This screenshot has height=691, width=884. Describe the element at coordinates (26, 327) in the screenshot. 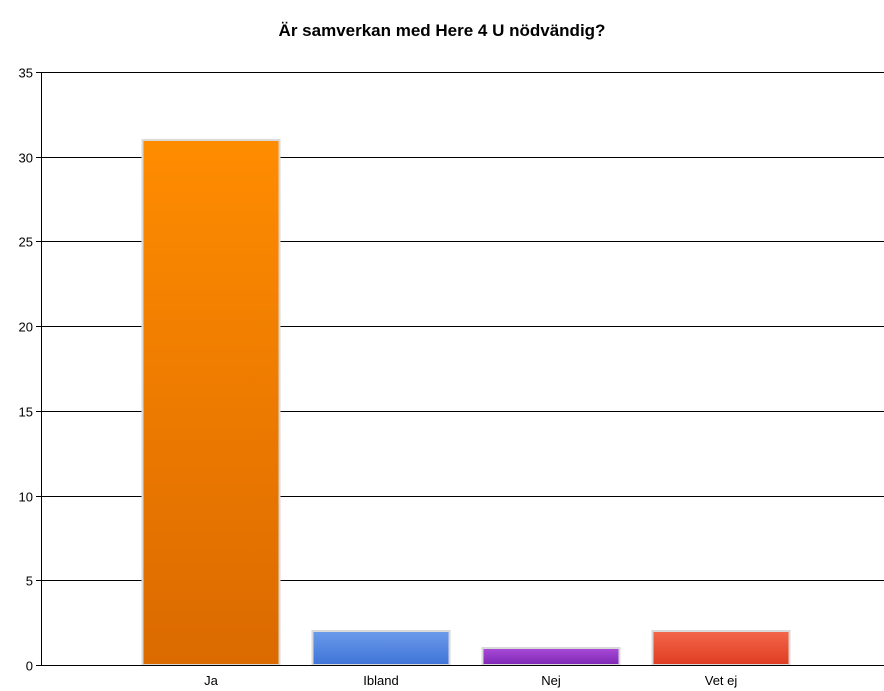

I see `y-tick-label-4: 20` at that location.